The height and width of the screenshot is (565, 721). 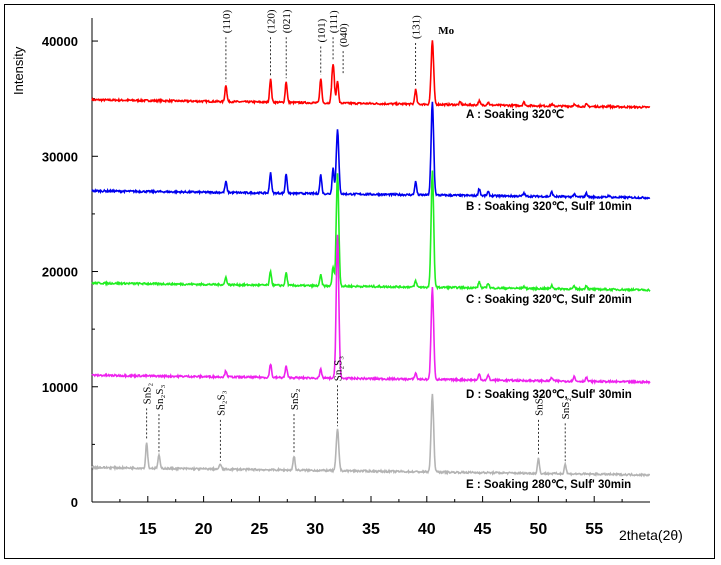 What do you see at coordinates (287, 21) in the screenshot?
I see `peak-annotation: (021)` at bounding box center [287, 21].